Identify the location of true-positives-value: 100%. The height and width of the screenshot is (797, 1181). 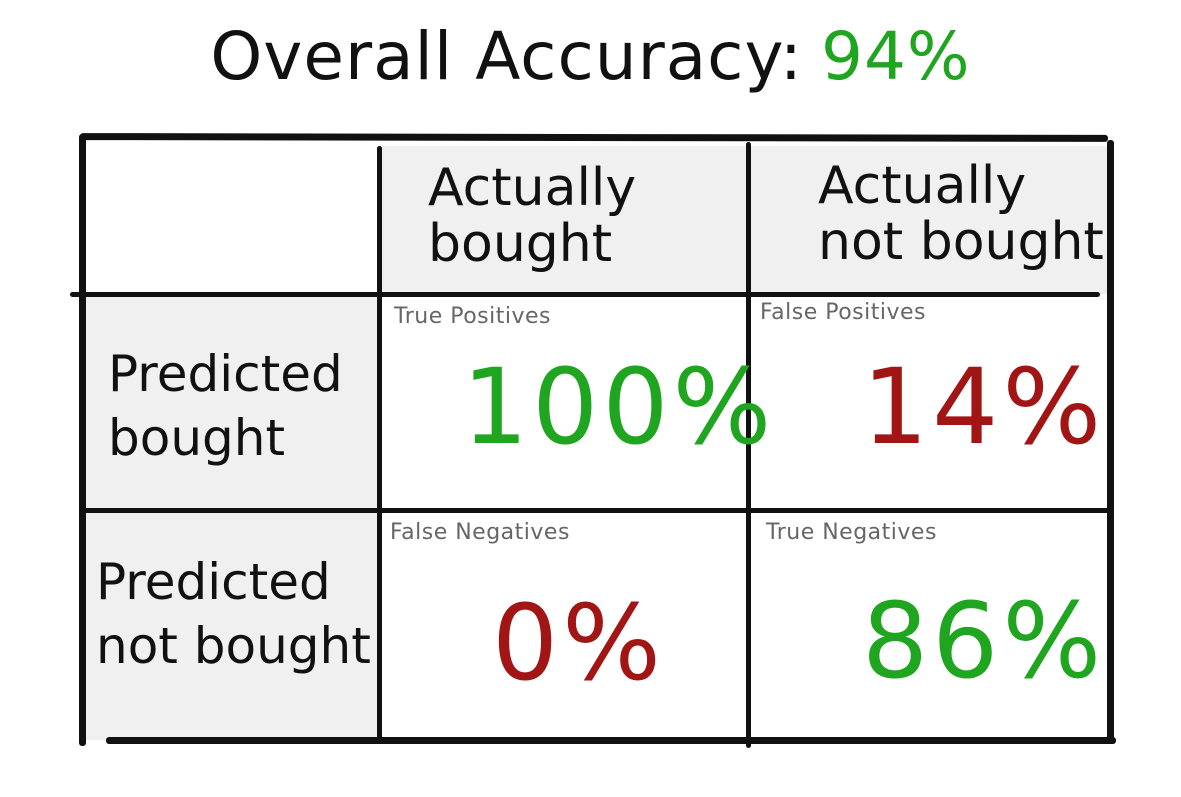
(619, 407).